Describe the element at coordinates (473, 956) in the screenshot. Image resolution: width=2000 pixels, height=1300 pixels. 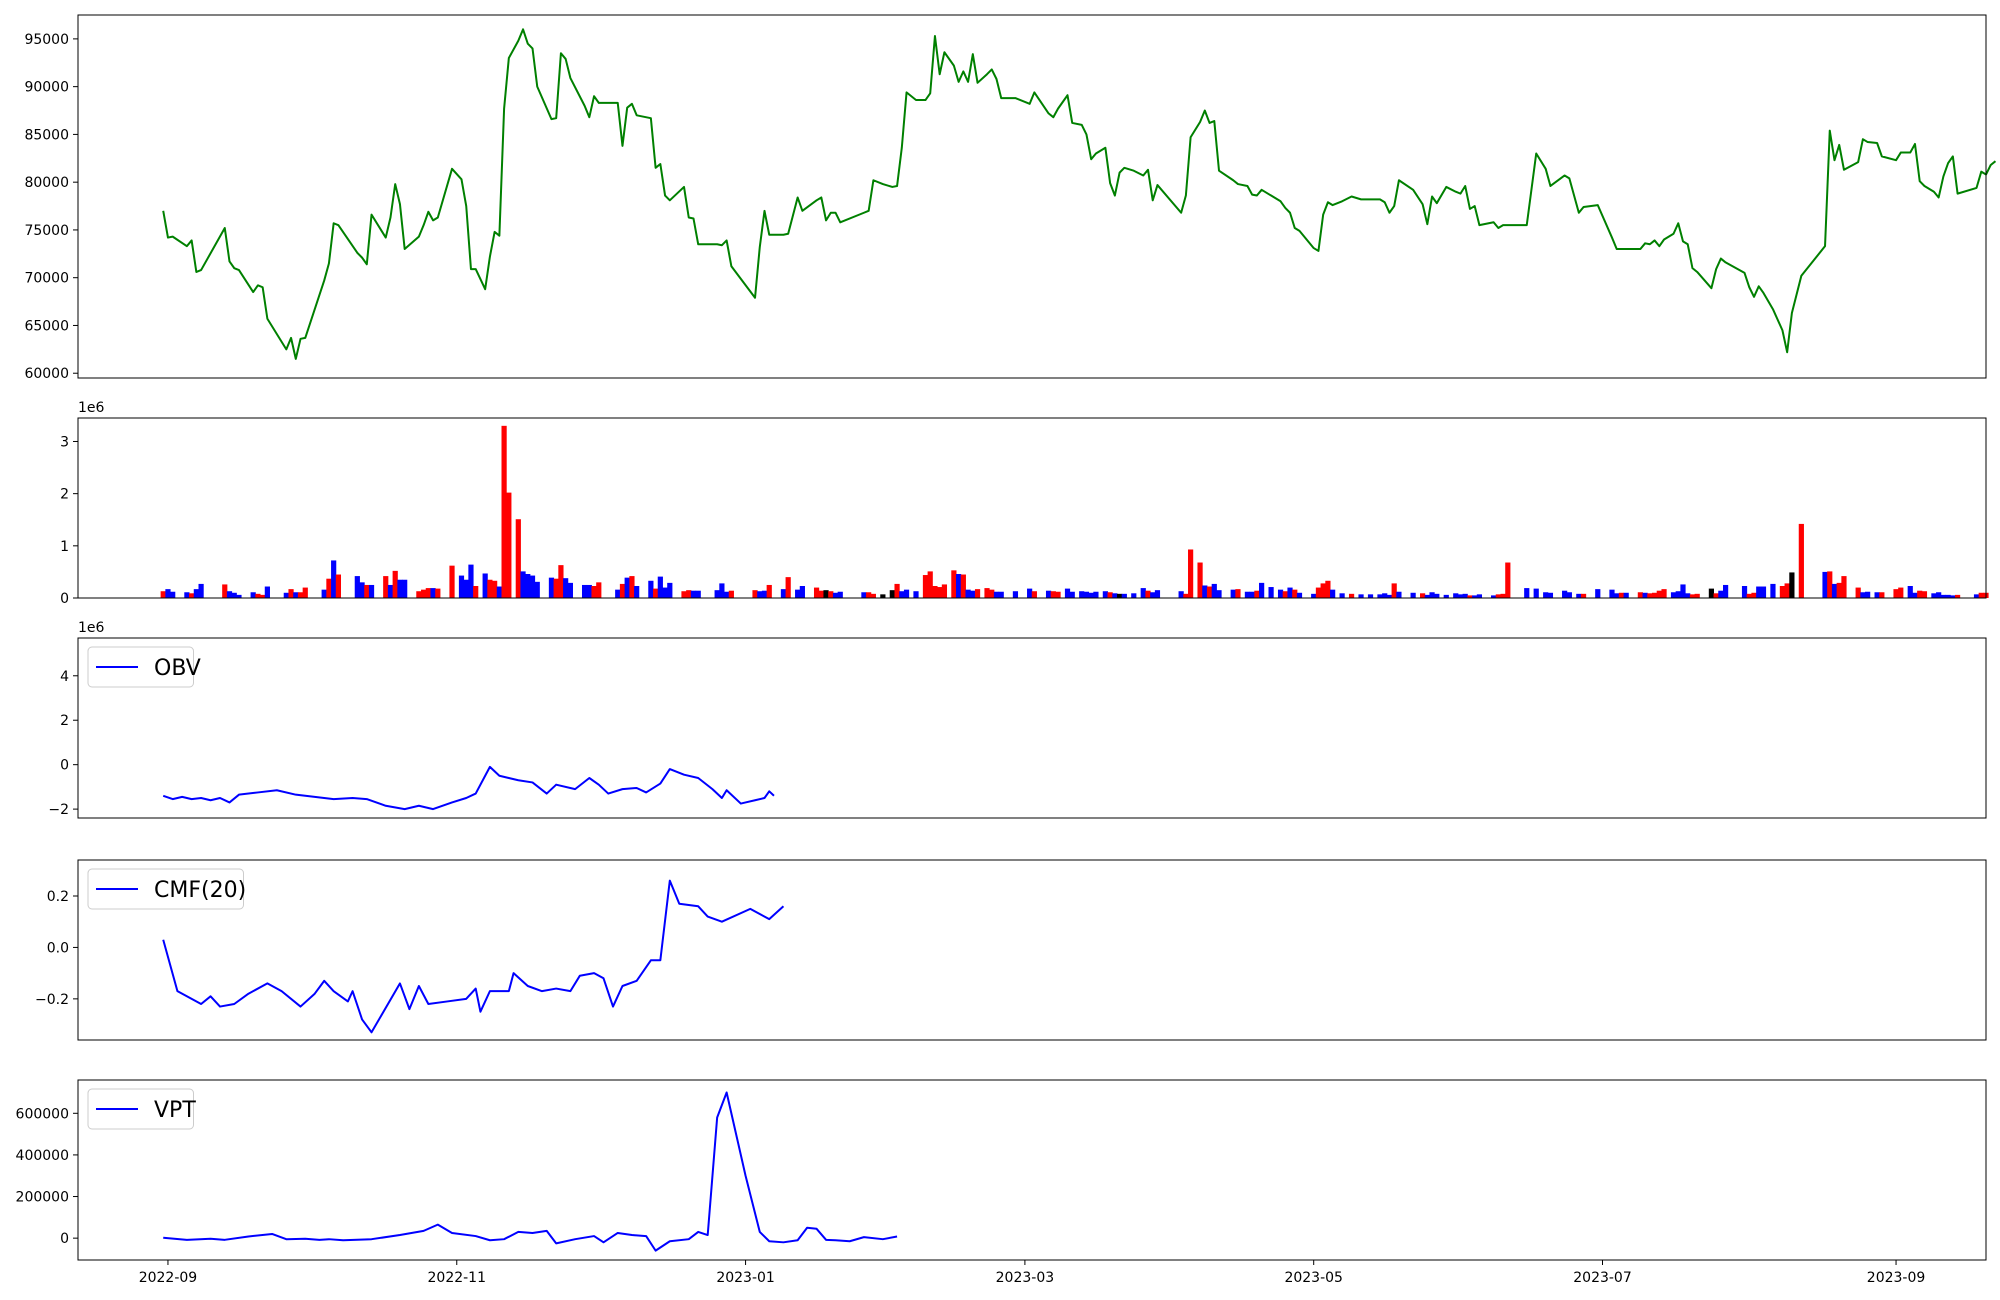
I see `cmf-series-line` at that location.